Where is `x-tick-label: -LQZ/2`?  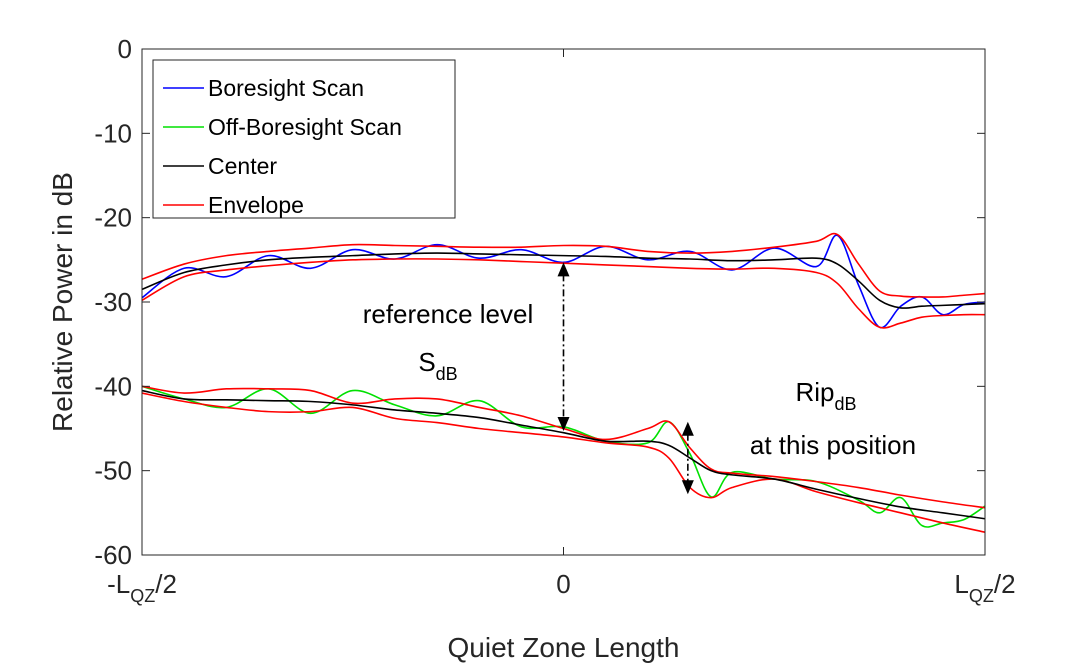
x-tick-label: -LQZ/2 is located at coordinates (142, 587).